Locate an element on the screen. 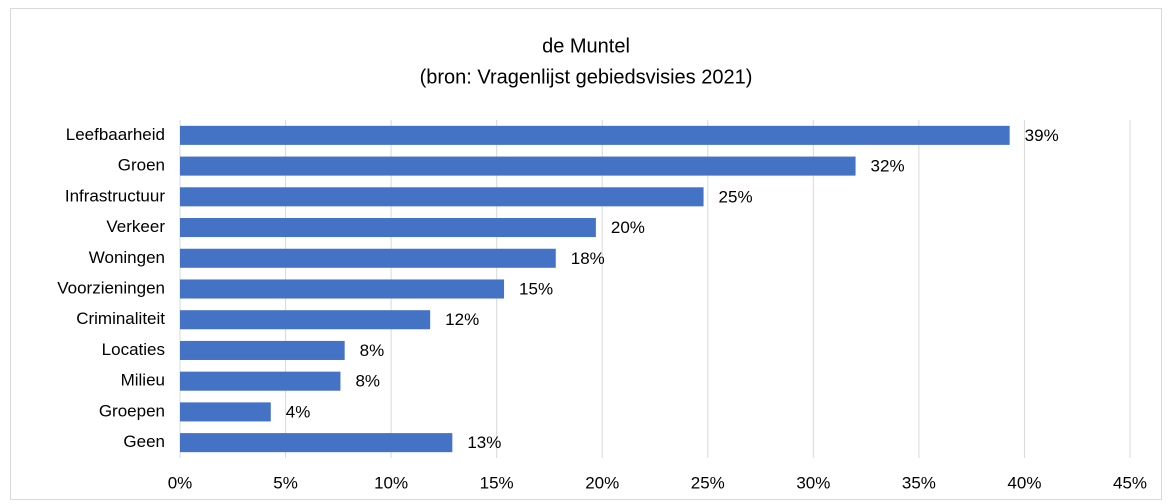 This screenshot has height=504, width=1172. chart-subtitle: (bron: Vragenlijst gebiedsvisies 2021) is located at coordinates (586, 77).